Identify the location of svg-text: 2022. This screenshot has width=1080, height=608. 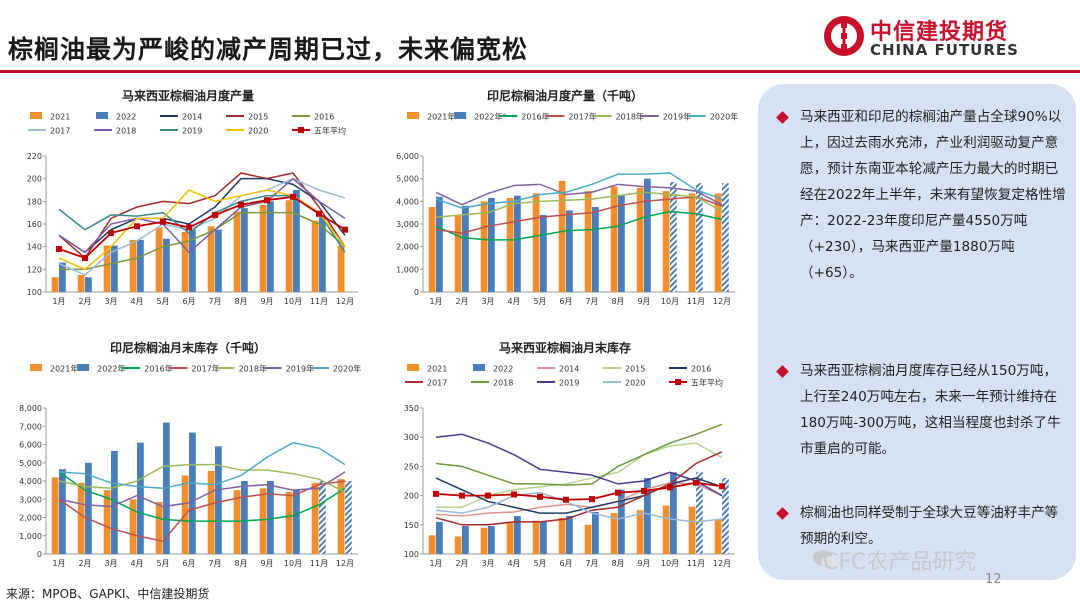
(126, 117).